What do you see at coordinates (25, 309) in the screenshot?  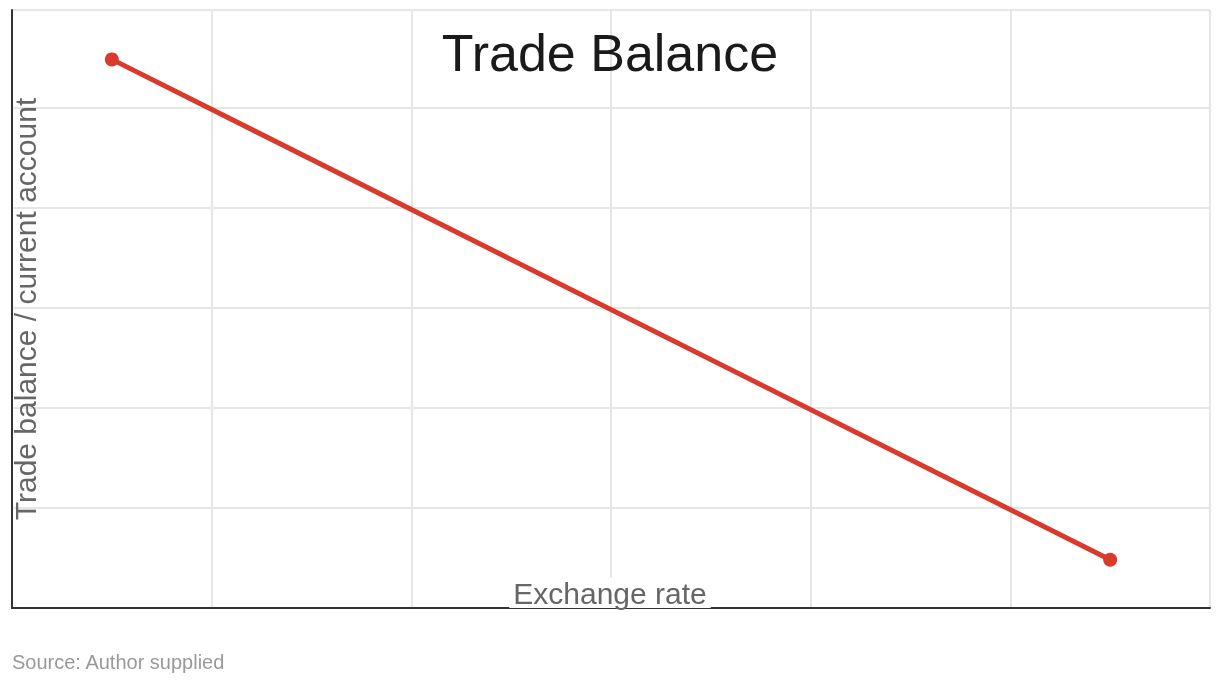 I see `y-axis-title: Trade balance / current account` at bounding box center [25, 309].